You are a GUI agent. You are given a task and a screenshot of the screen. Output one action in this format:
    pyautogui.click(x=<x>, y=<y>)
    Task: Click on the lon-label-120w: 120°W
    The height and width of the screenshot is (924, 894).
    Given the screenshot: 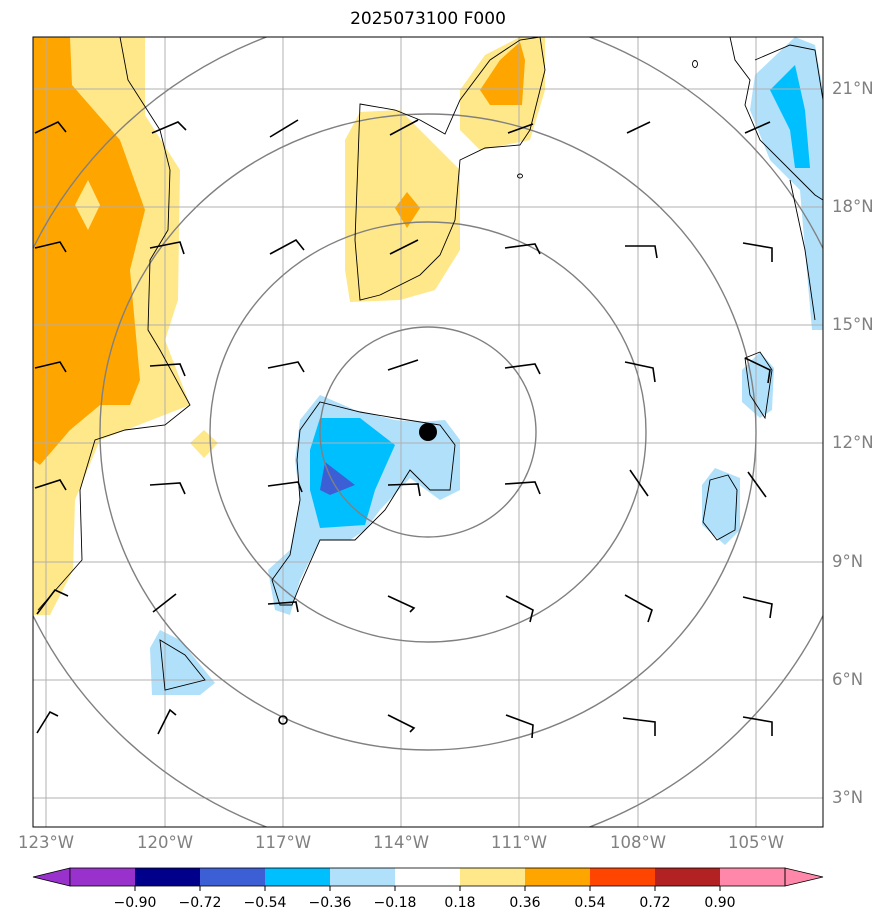 What is the action you would take?
    pyautogui.click(x=165, y=842)
    